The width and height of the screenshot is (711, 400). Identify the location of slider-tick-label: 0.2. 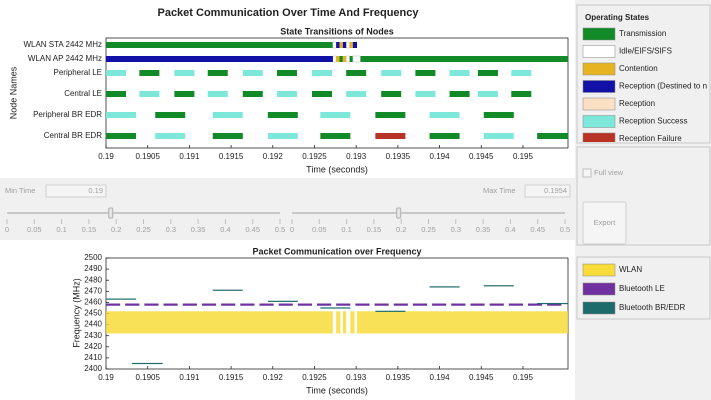
(401, 229).